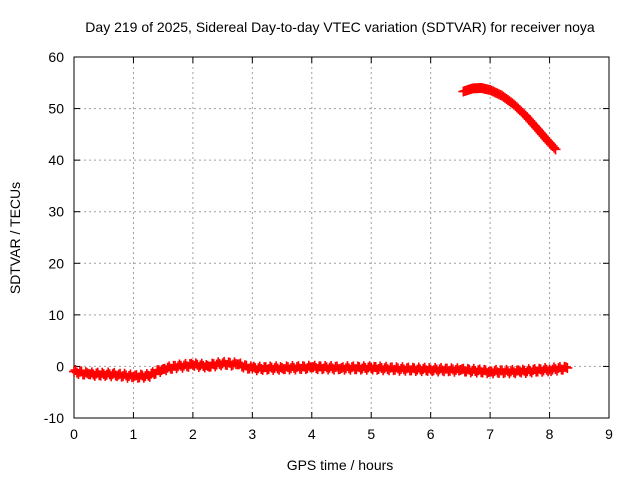  Describe the element at coordinates (56, 109) in the screenshot. I see `y-tick-label: 50` at that location.